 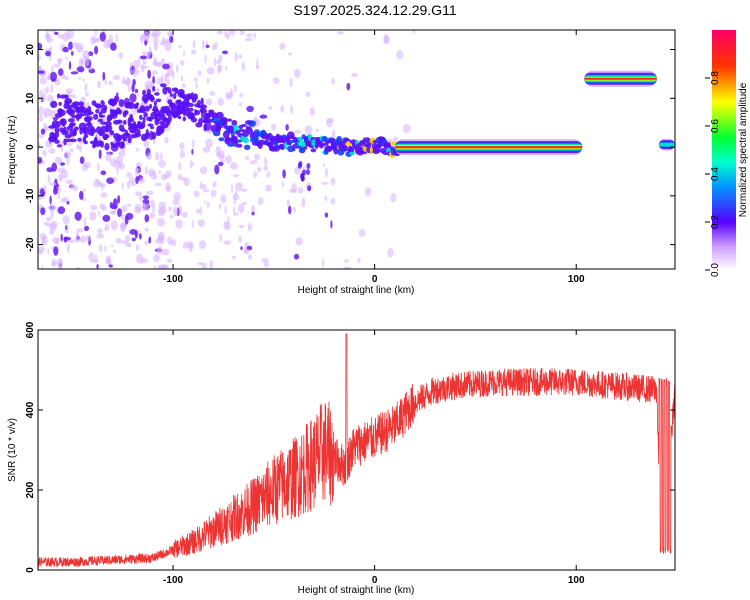 I want to click on spectrogram-y-axis-label: Frequency (Hz), so click(x=12, y=150).